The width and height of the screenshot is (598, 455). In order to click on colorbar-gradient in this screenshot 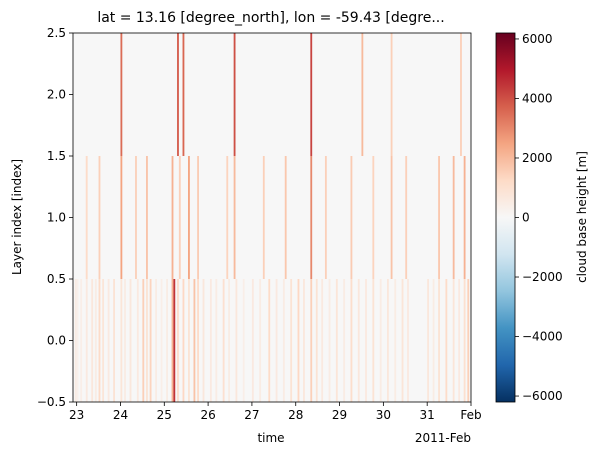, I will do `click(505, 217)`.